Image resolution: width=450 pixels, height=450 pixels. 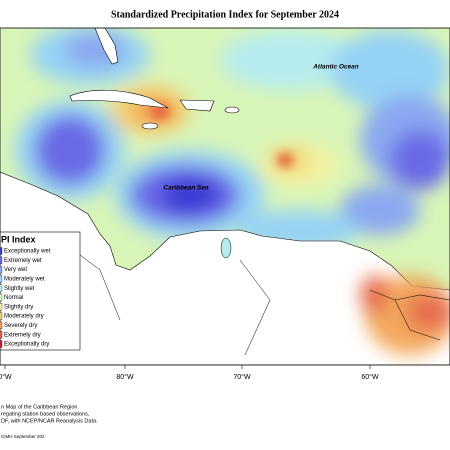 What do you see at coordinates (370, 377) in the screenshot?
I see `longitude-label: 60°W` at bounding box center [370, 377].